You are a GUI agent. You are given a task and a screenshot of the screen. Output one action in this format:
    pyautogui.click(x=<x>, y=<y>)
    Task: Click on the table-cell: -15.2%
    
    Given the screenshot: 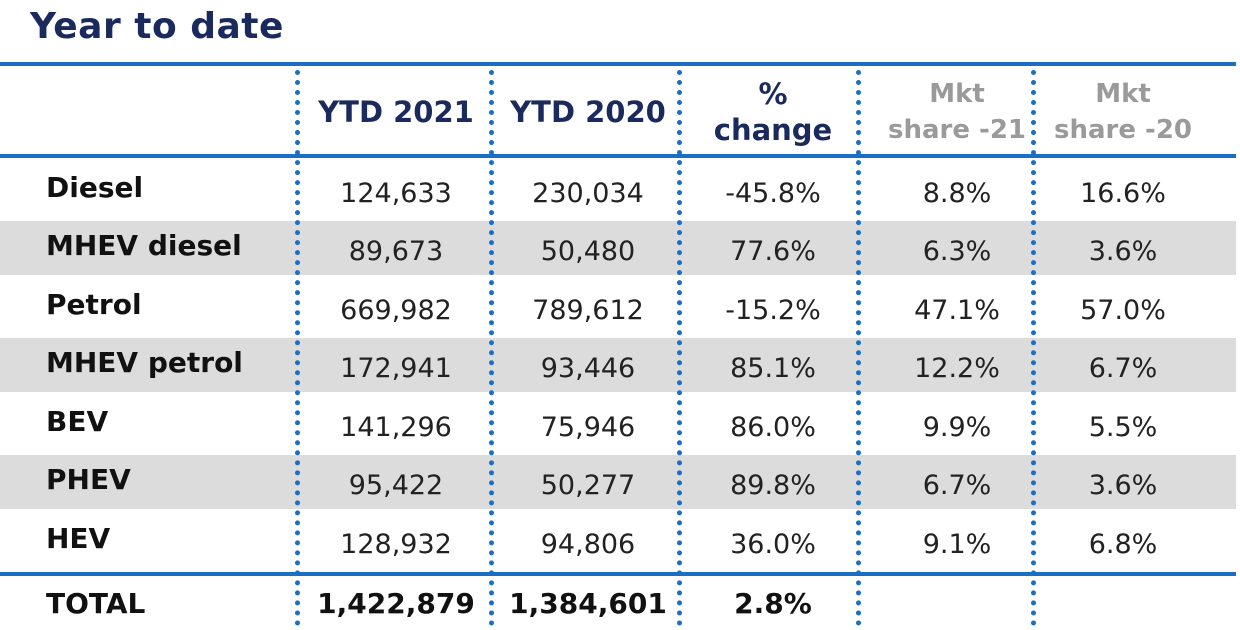 What is the action you would take?
    pyautogui.click(x=773, y=310)
    